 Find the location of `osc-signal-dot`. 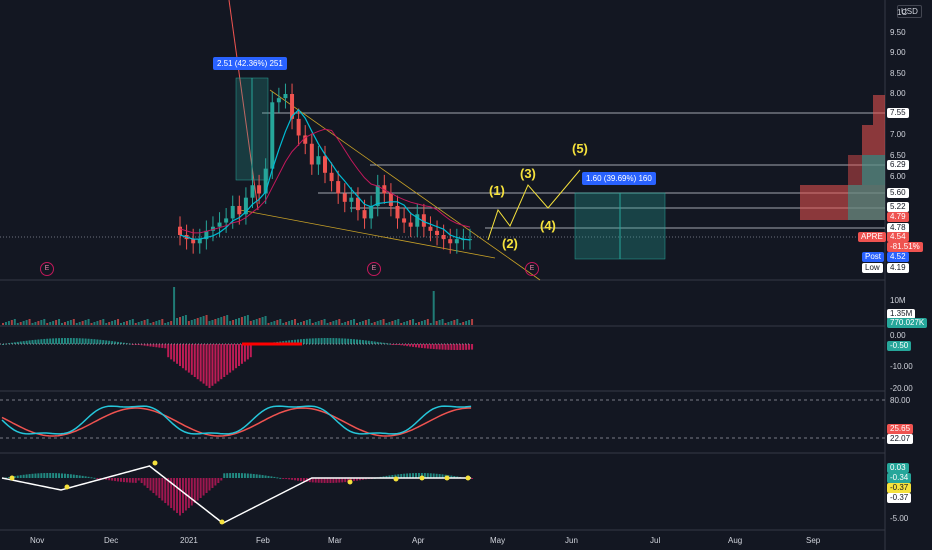

osc-signal-dot is located at coordinates (67, 487).